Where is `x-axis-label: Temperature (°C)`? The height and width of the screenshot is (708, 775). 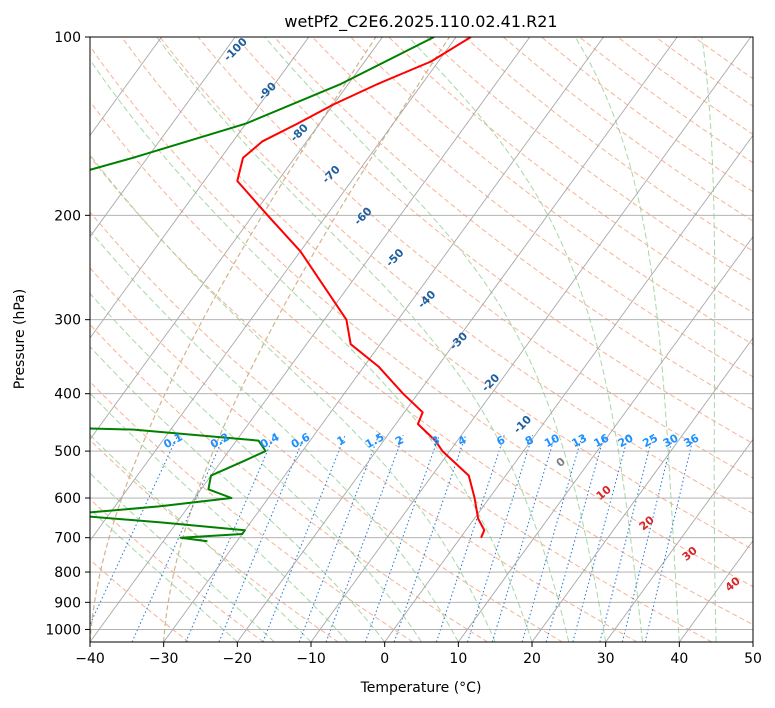 x-axis-label: Temperature (°C) is located at coordinates (421, 688).